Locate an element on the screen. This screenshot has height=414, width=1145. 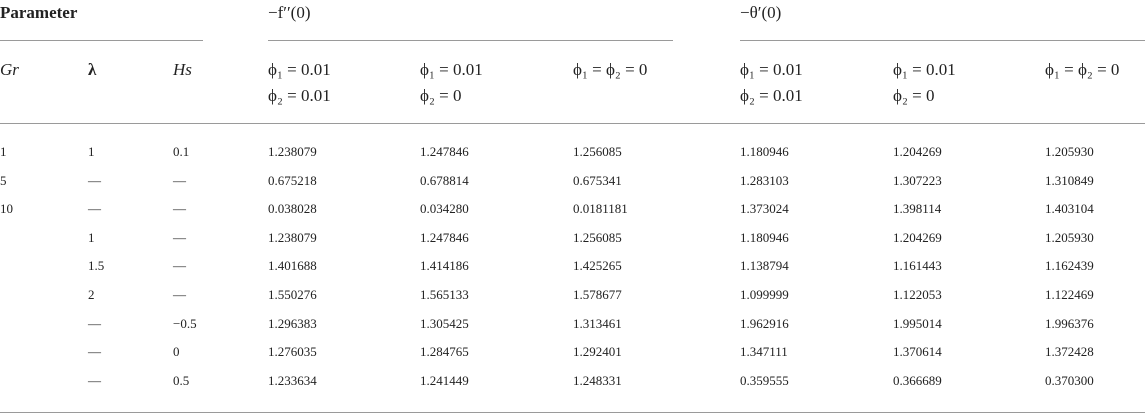
cell: 1.138794 is located at coordinates (764, 266).